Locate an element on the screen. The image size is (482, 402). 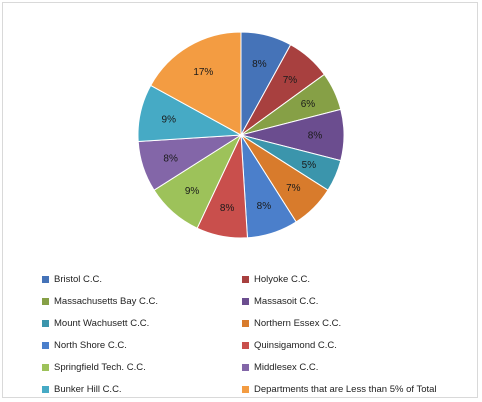
legend-item-5: Northern Essex C.C. is located at coordinates (342, 323).